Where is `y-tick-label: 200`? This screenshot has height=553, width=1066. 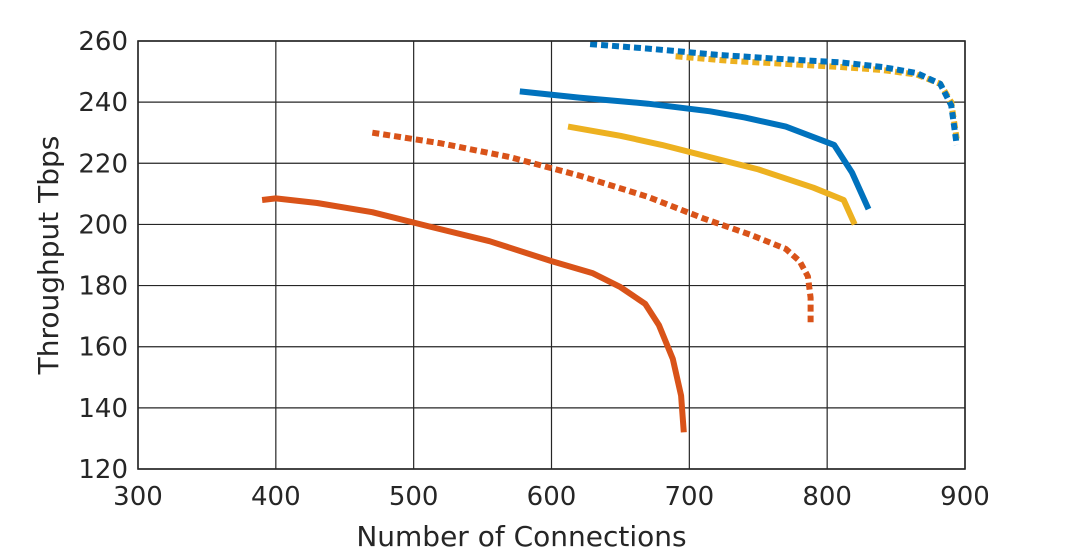
y-tick-label: 200 is located at coordinates (103, 225).